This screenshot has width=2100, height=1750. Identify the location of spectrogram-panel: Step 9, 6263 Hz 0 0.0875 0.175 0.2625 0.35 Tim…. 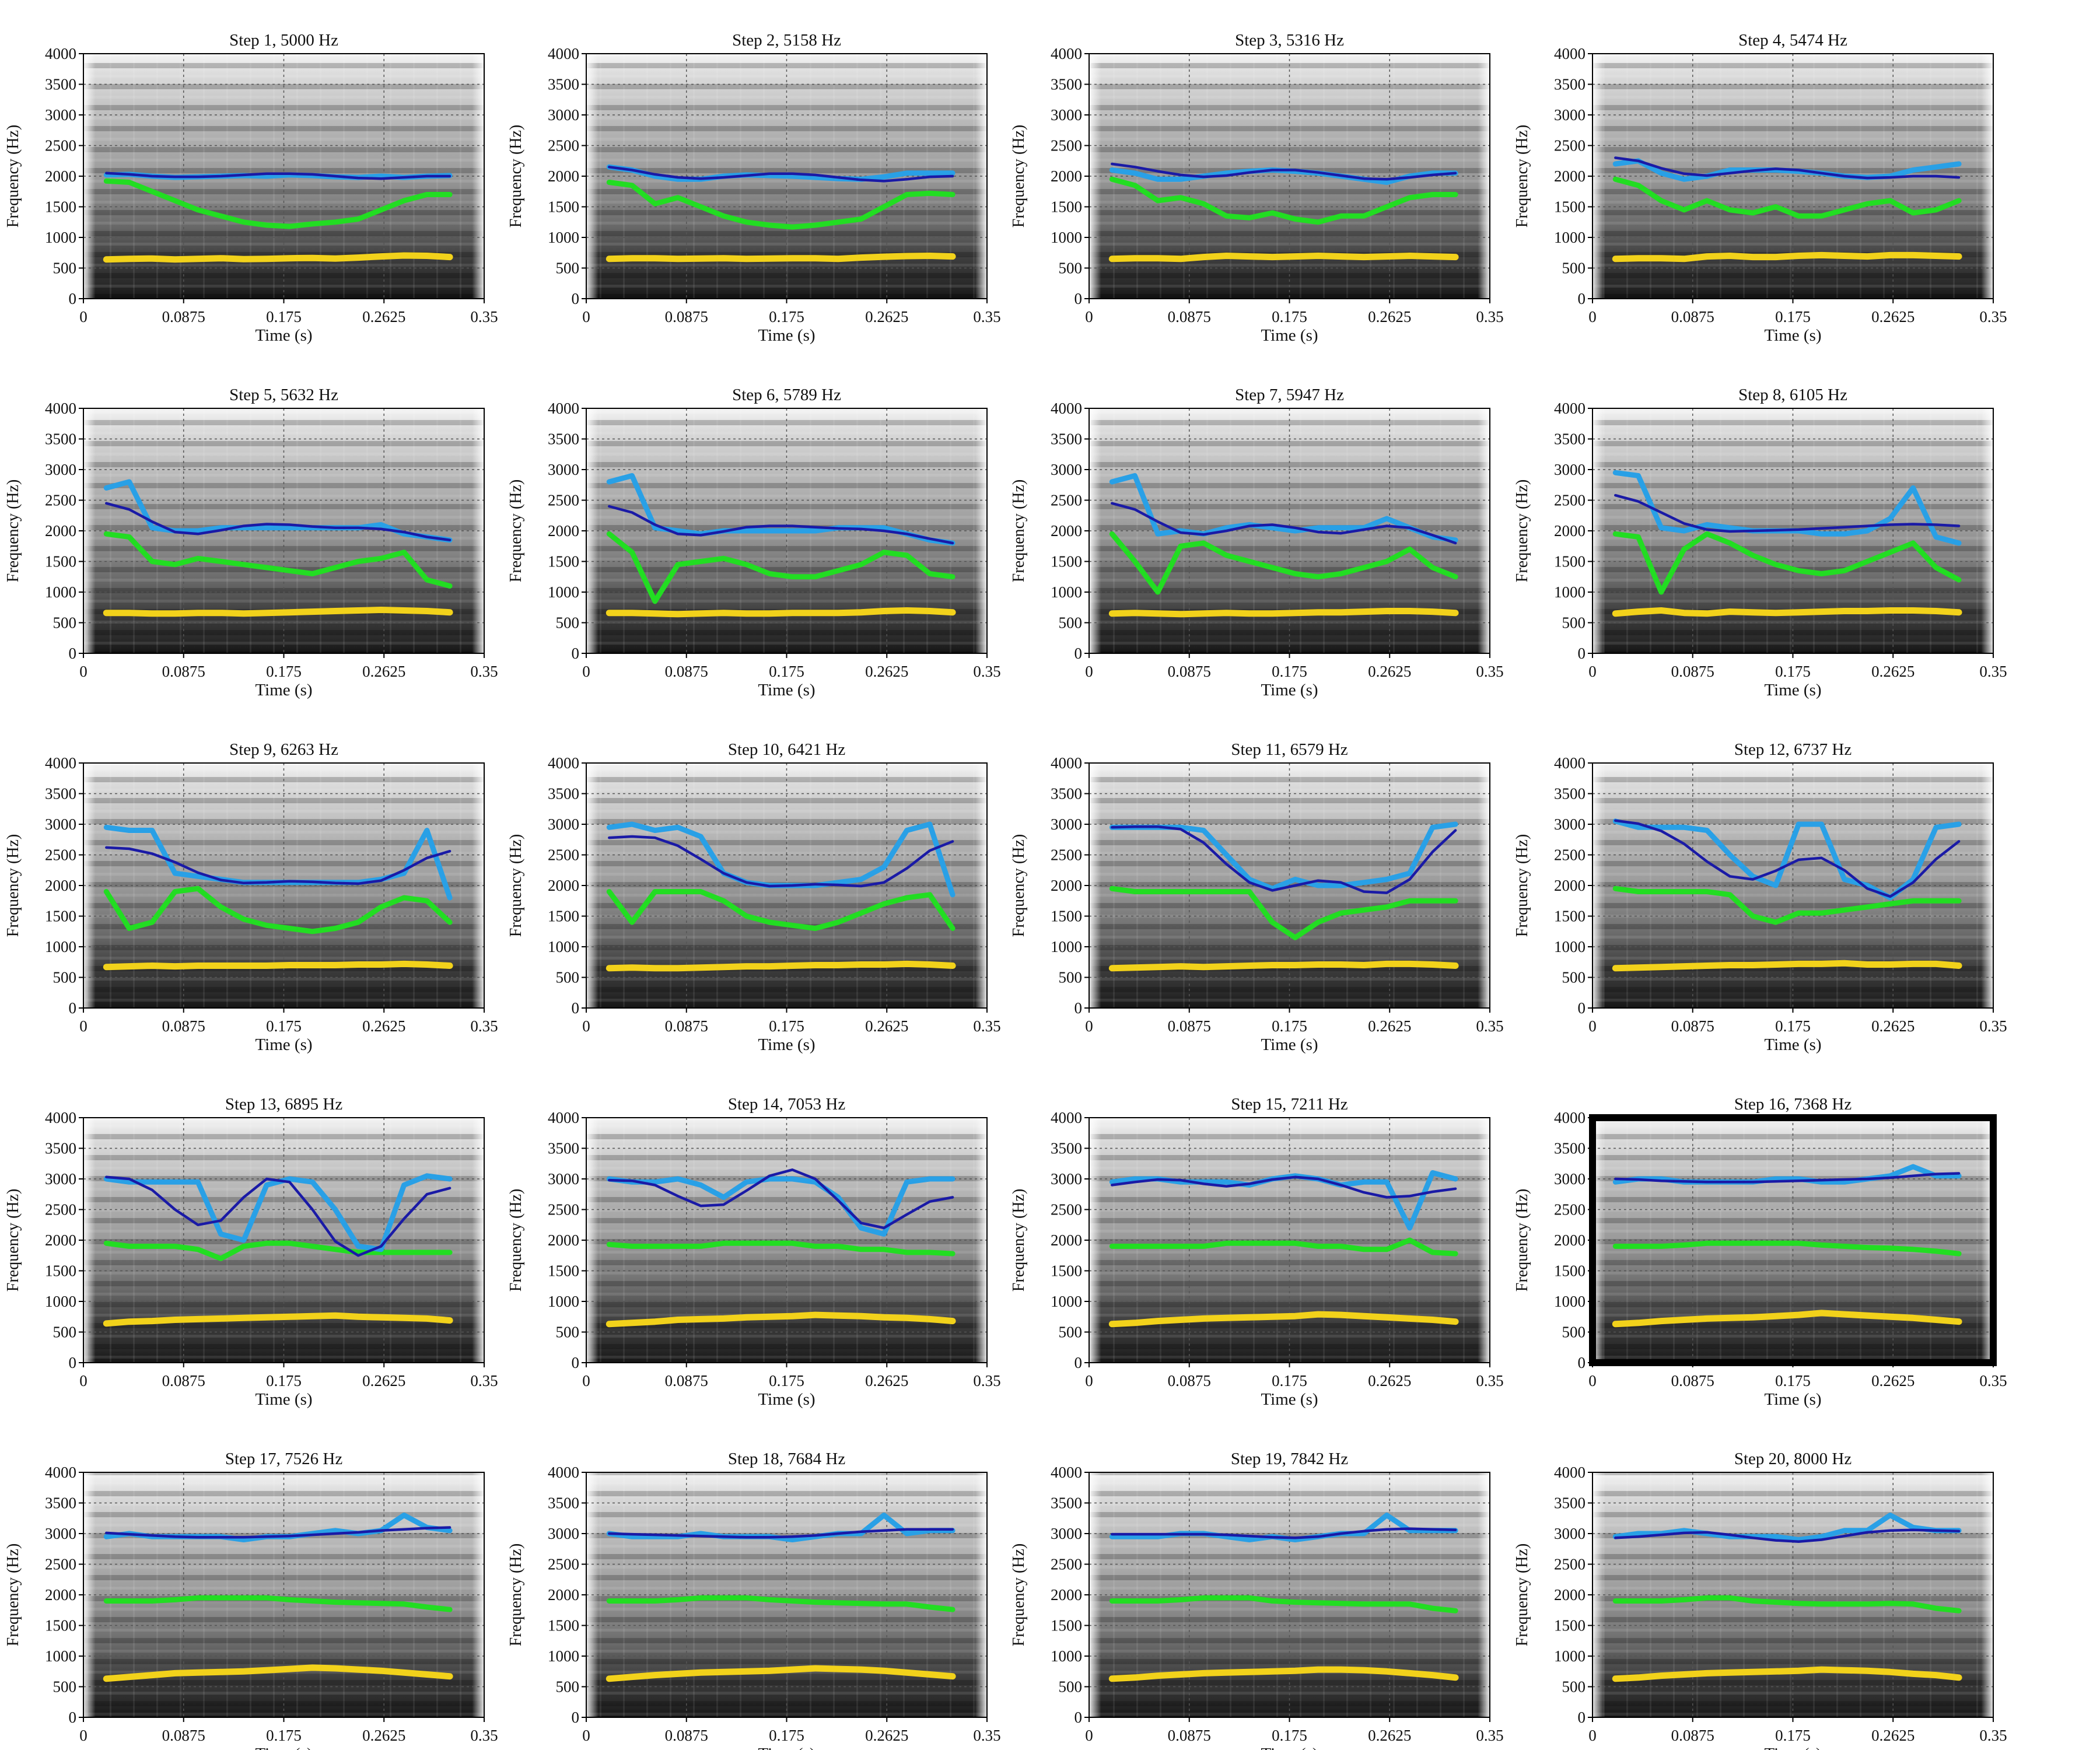
(251, 897).